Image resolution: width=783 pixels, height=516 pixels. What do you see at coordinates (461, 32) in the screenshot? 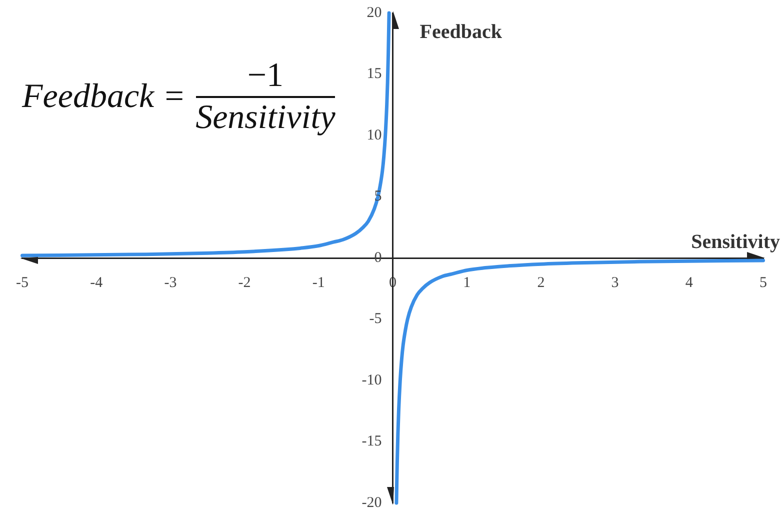
I see `y-axis-title: Feedback` at bounding box center [461, 32].